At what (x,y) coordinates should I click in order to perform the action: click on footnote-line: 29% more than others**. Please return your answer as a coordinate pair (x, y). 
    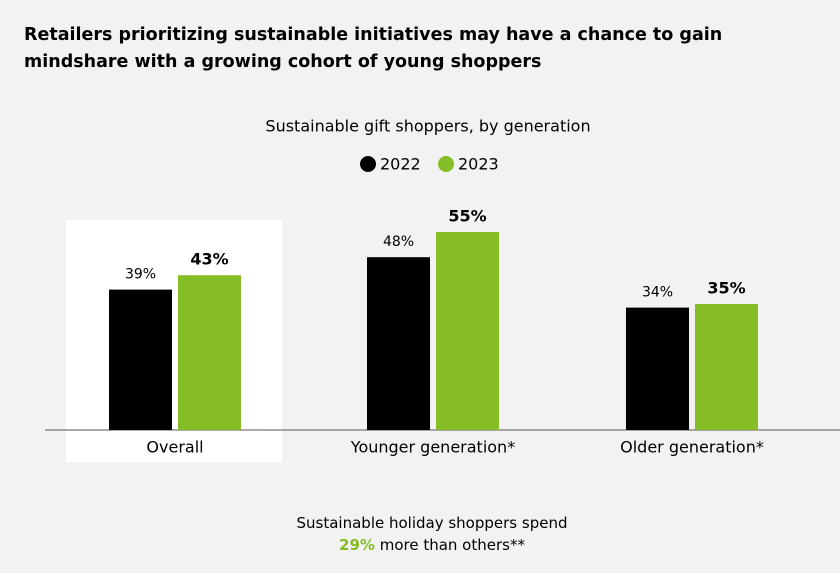
    Looking at the image, I should click on (420, 545).